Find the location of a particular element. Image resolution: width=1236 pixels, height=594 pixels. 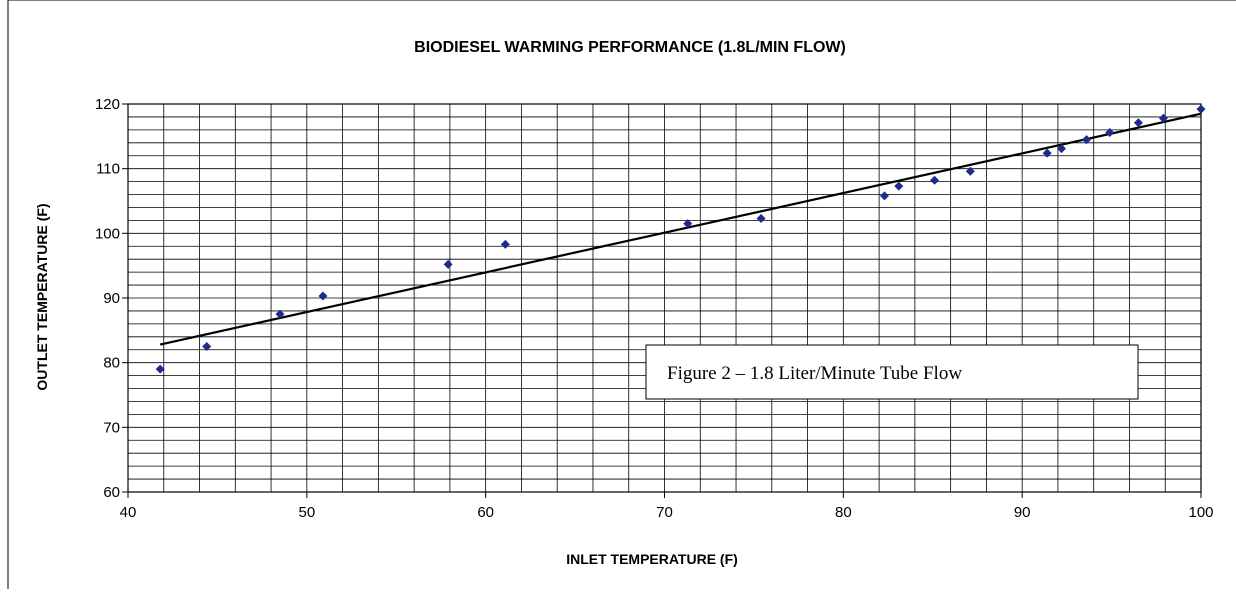

x-tick-labels: 40 50 60 70 80 90 100 is located at coordinates (667, 512).